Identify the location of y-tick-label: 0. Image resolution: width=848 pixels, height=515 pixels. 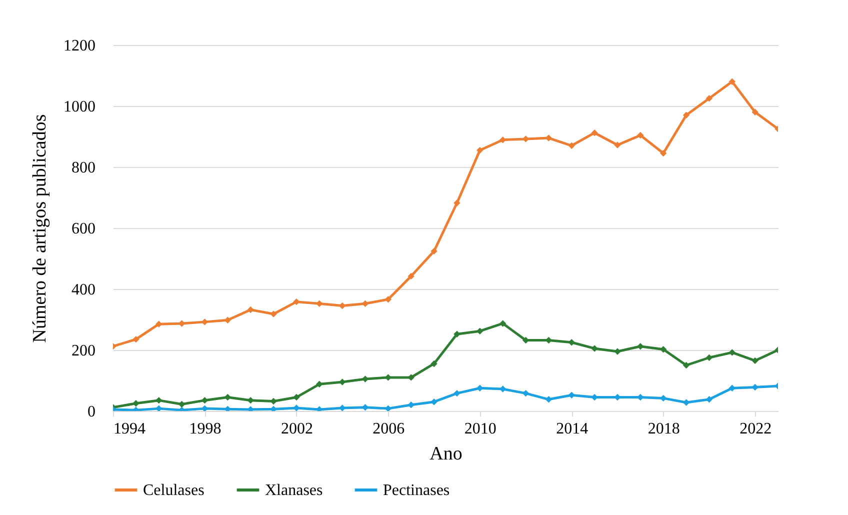
(92, 412).